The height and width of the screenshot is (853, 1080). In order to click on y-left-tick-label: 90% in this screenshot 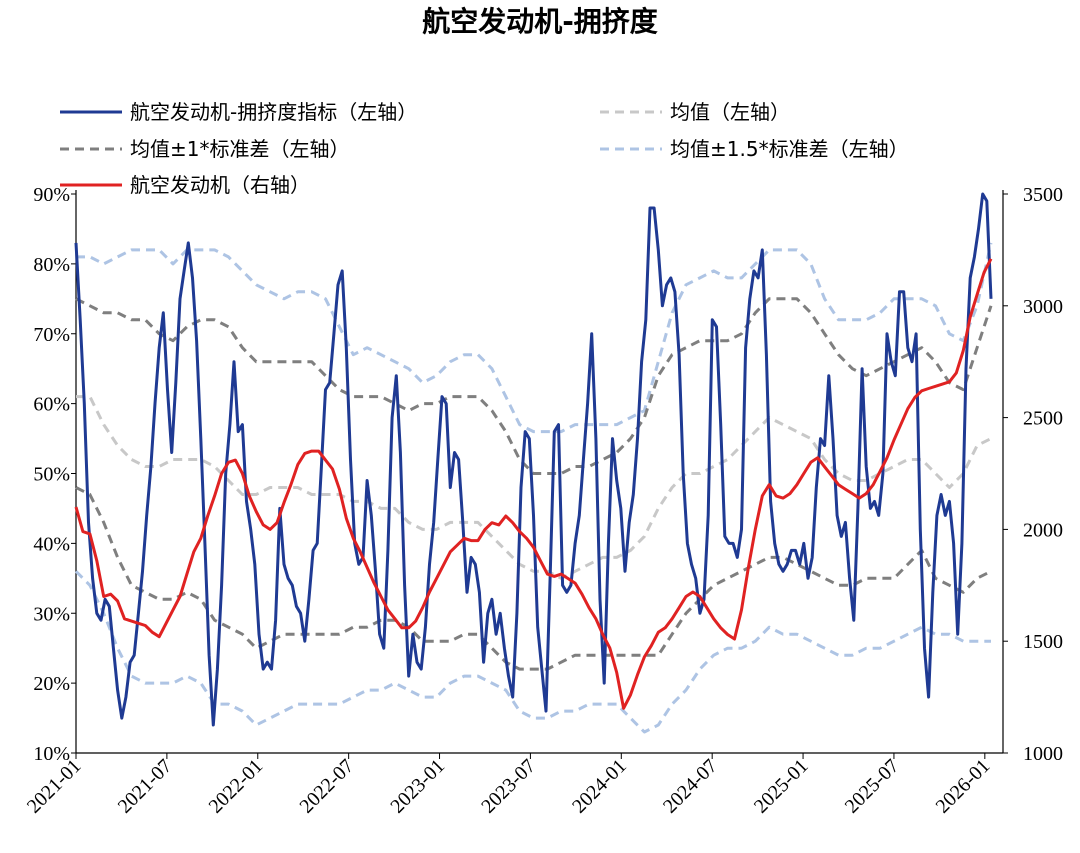, I will do `click(51, 195)`.